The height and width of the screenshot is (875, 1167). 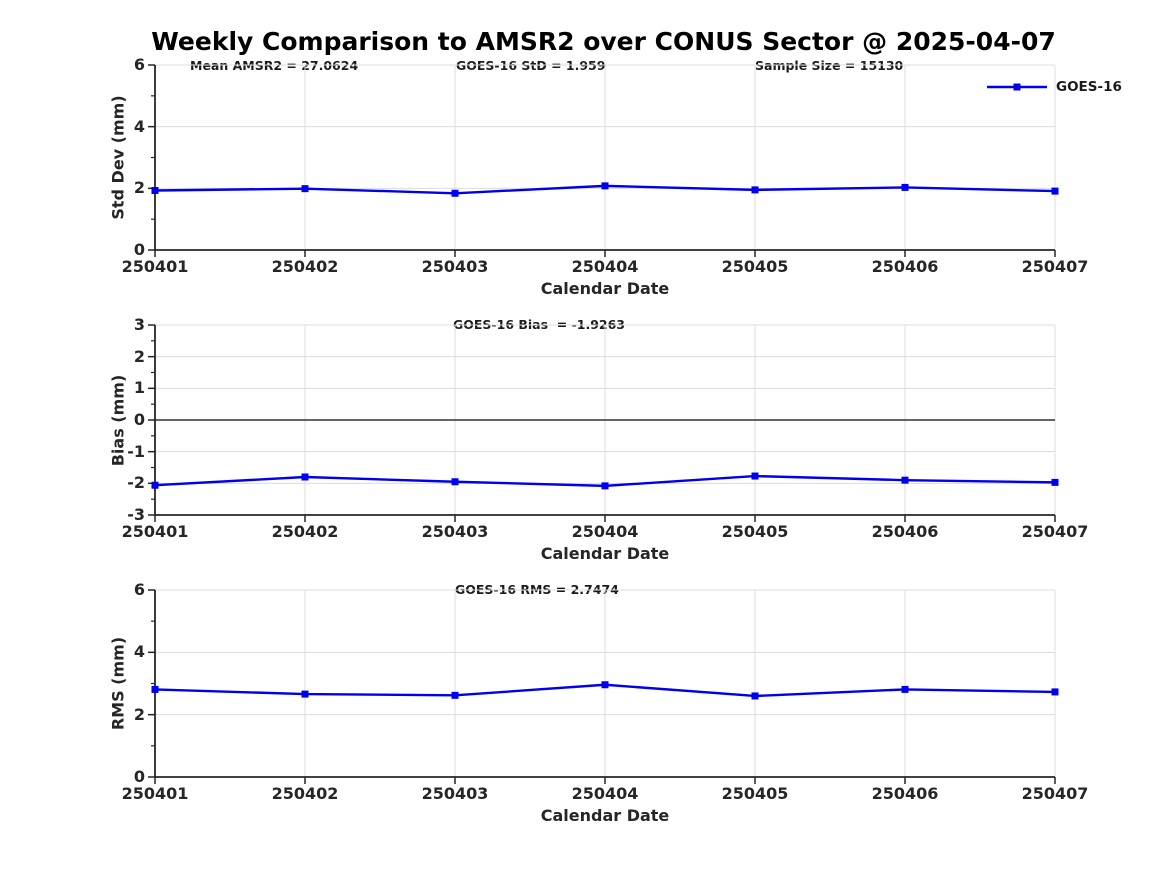 I want to click on std-dev-x-tick-label: 250407, so click(x=1055, y=266).